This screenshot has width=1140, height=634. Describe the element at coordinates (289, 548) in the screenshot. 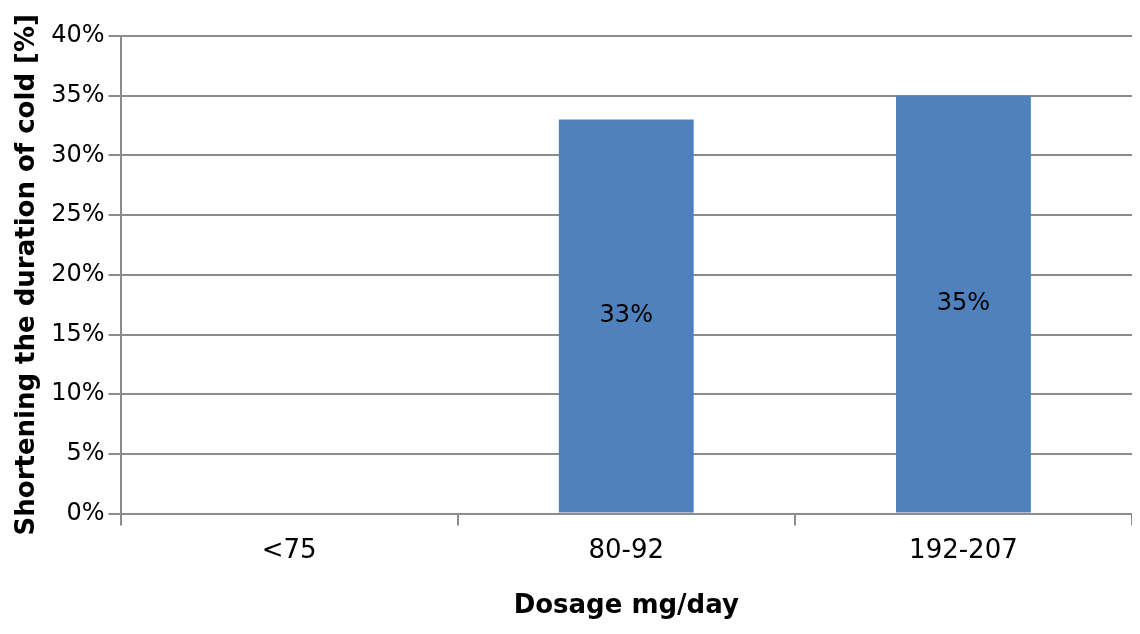

I see `x-tick-label: <75` at that location.